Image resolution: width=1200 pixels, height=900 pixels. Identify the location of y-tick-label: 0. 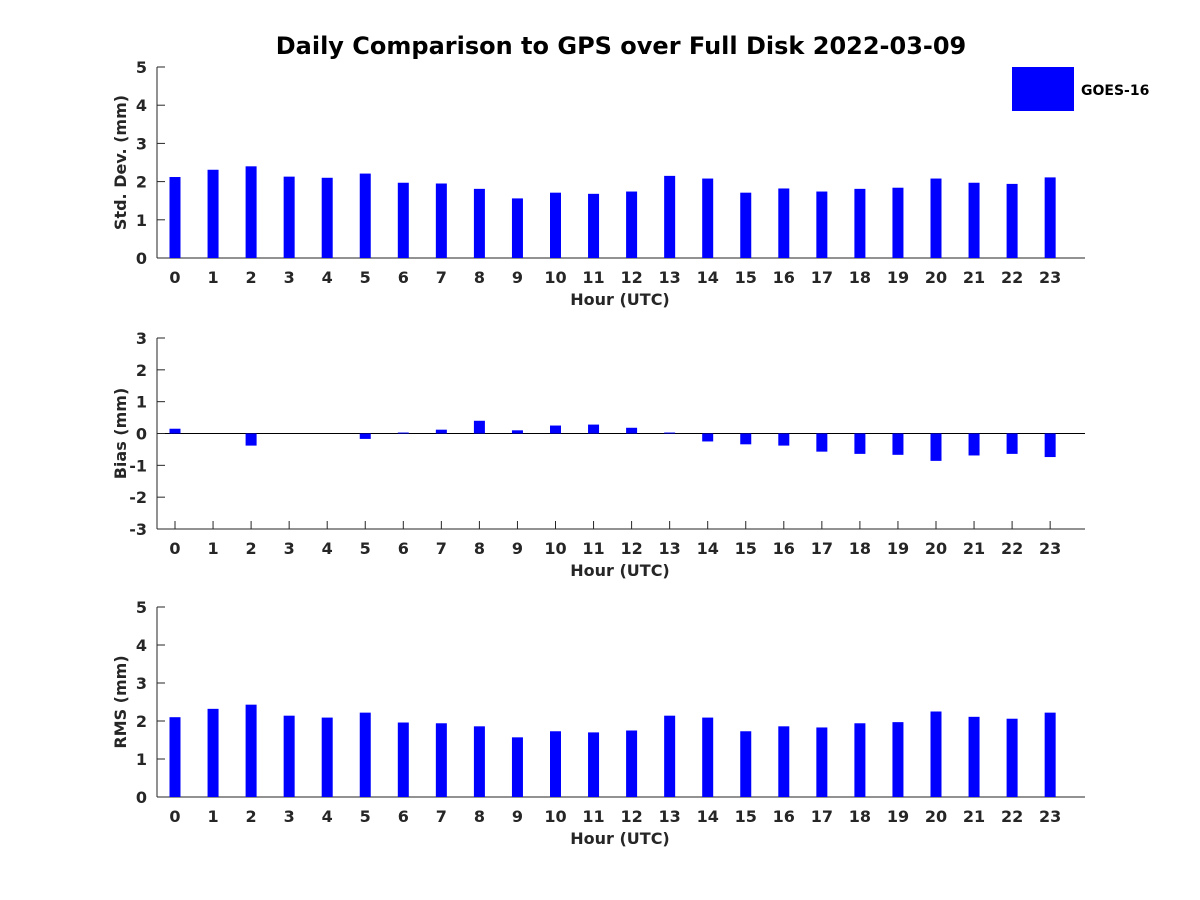
(141, 797).